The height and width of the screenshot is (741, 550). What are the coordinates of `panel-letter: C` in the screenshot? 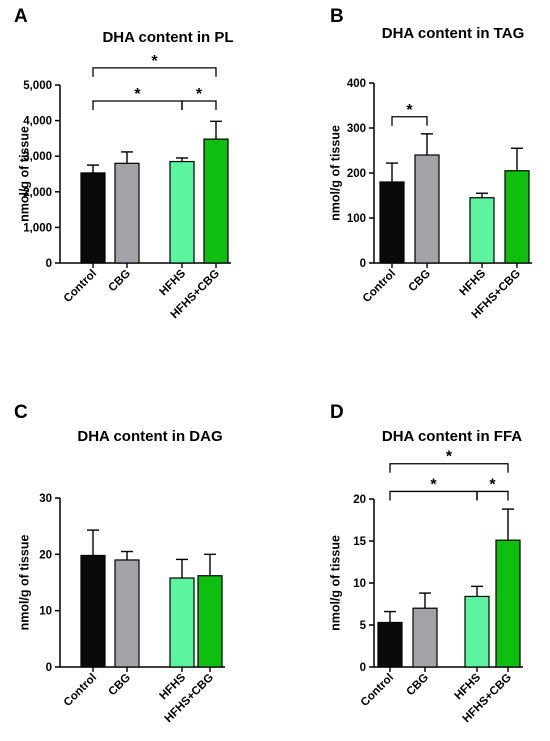 It's located at (21, 412).